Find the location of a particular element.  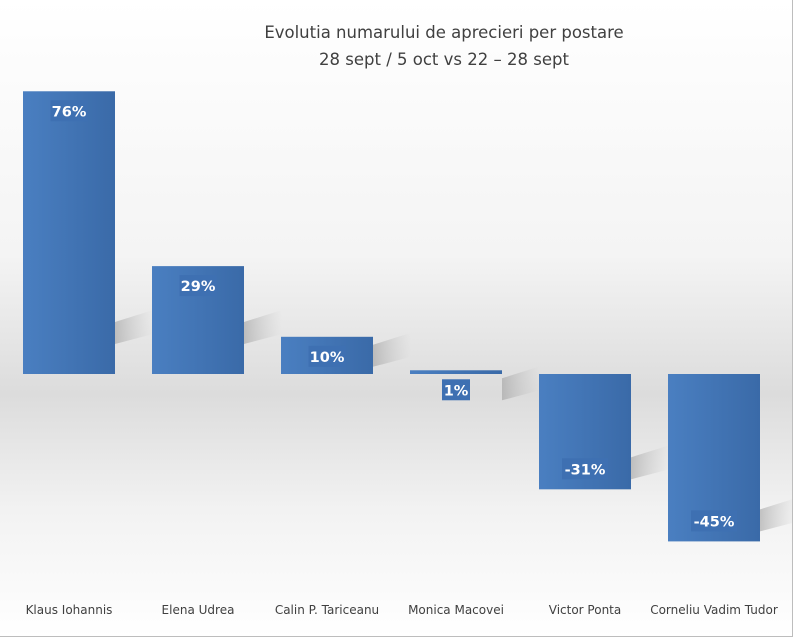

data-label: 29% is located at coordinates (198, 287).